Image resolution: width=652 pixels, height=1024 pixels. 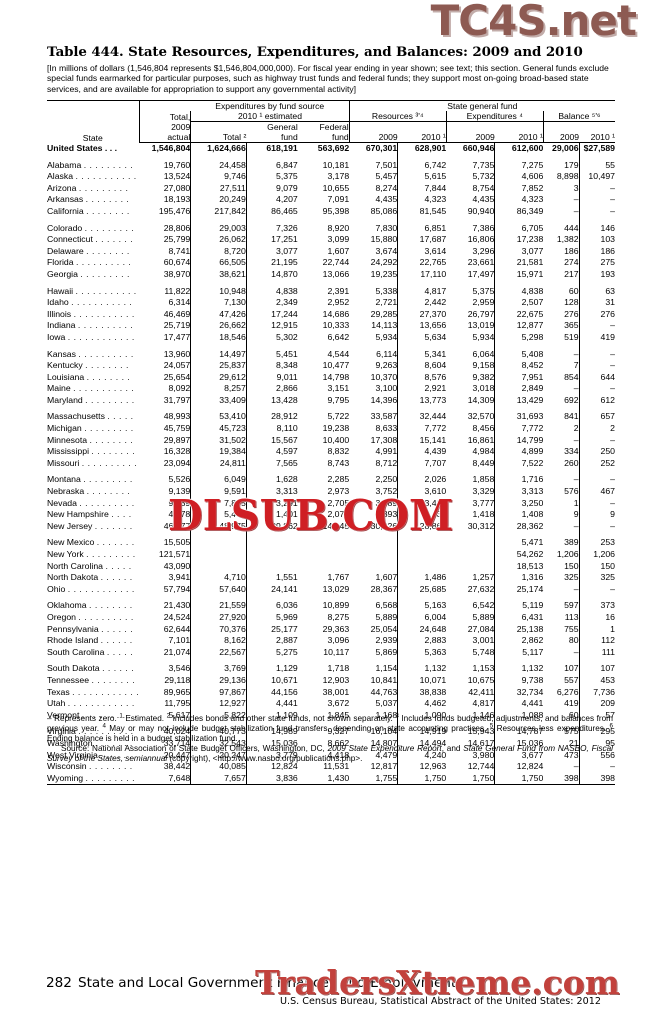 What do you see at coordinates (519, 148) in the screenshot?
I see `row-value: 612,600` at bounding box center [519, 148].